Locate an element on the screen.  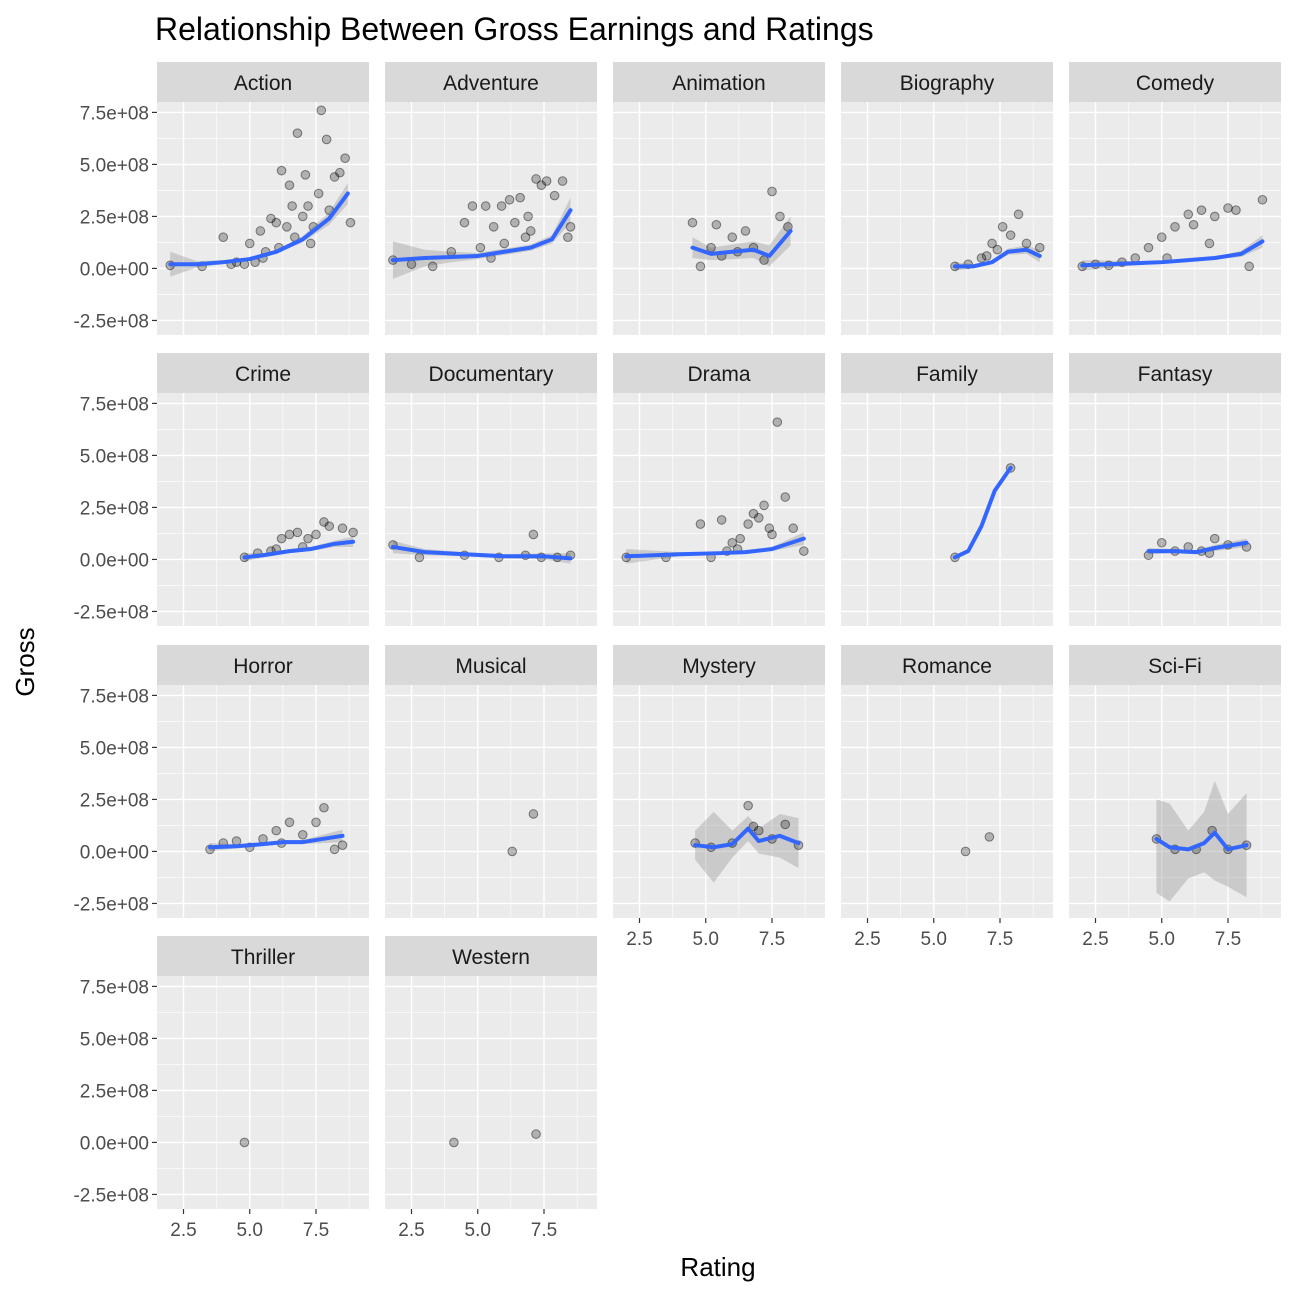
x-axis-title: Rating is located at coordinates (717, 1267).